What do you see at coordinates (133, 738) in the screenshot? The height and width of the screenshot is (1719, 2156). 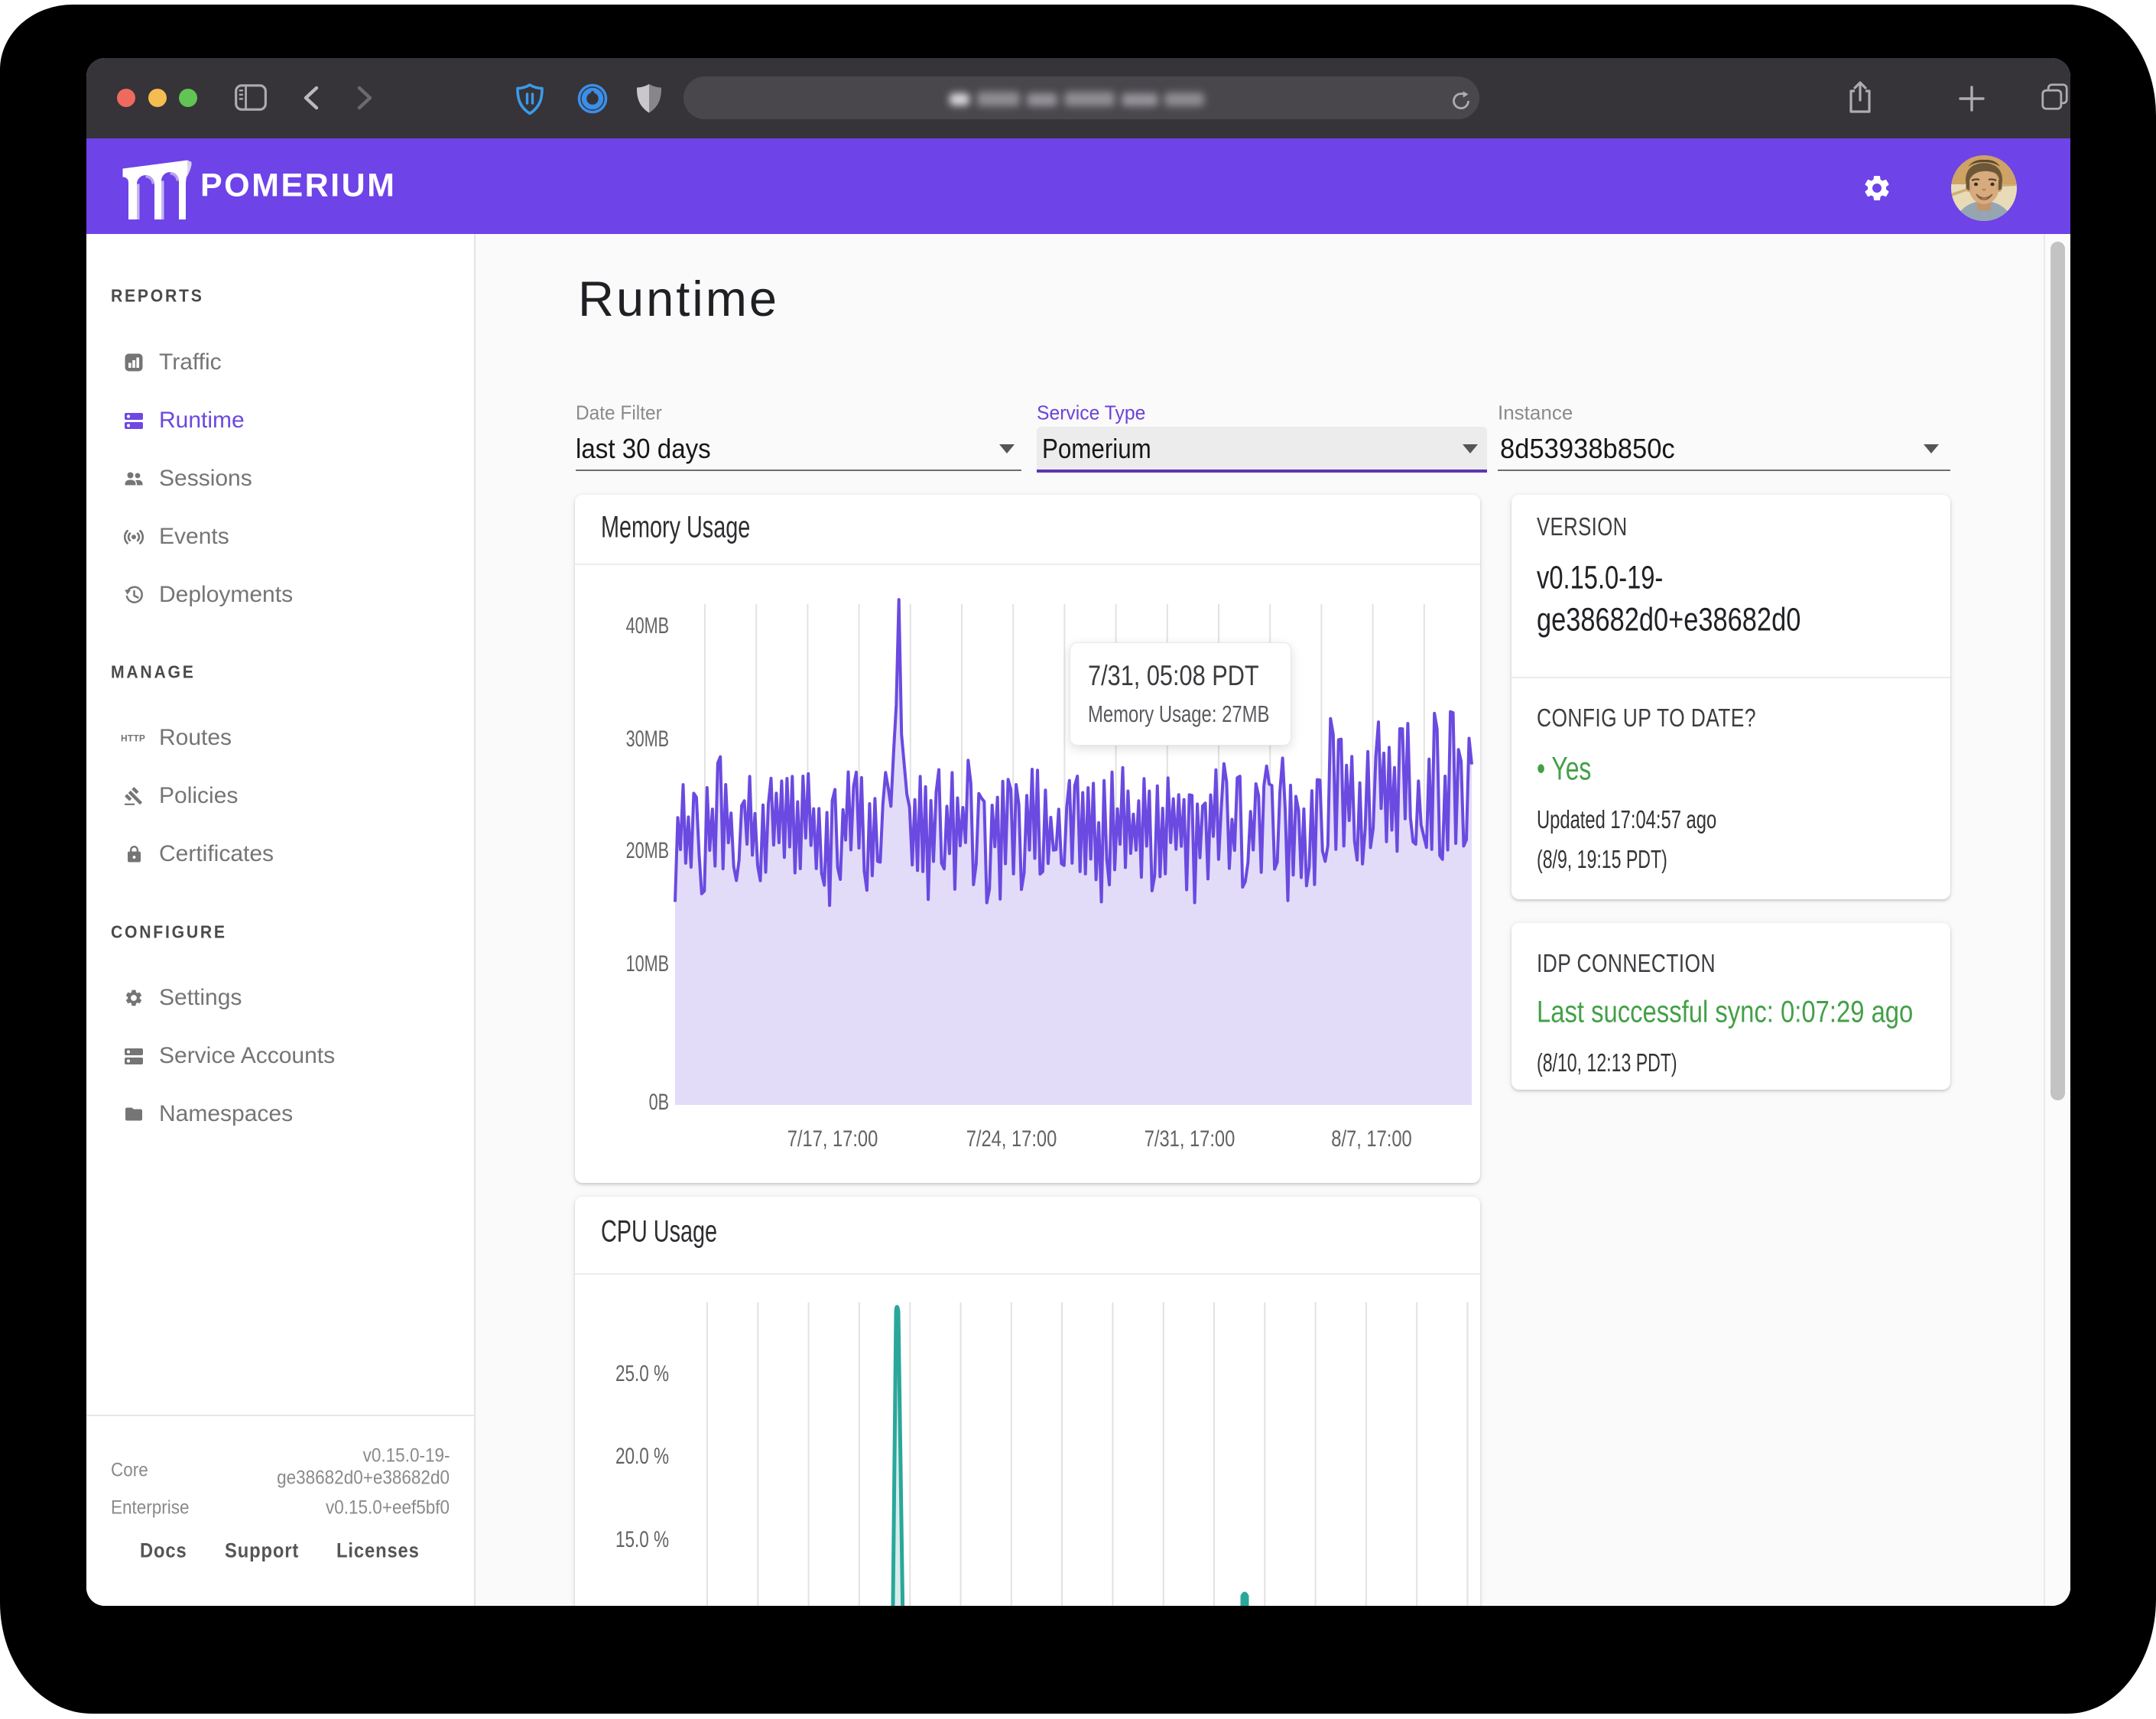 I see `svg-text: HTTP` at bounding box center [133, 738].